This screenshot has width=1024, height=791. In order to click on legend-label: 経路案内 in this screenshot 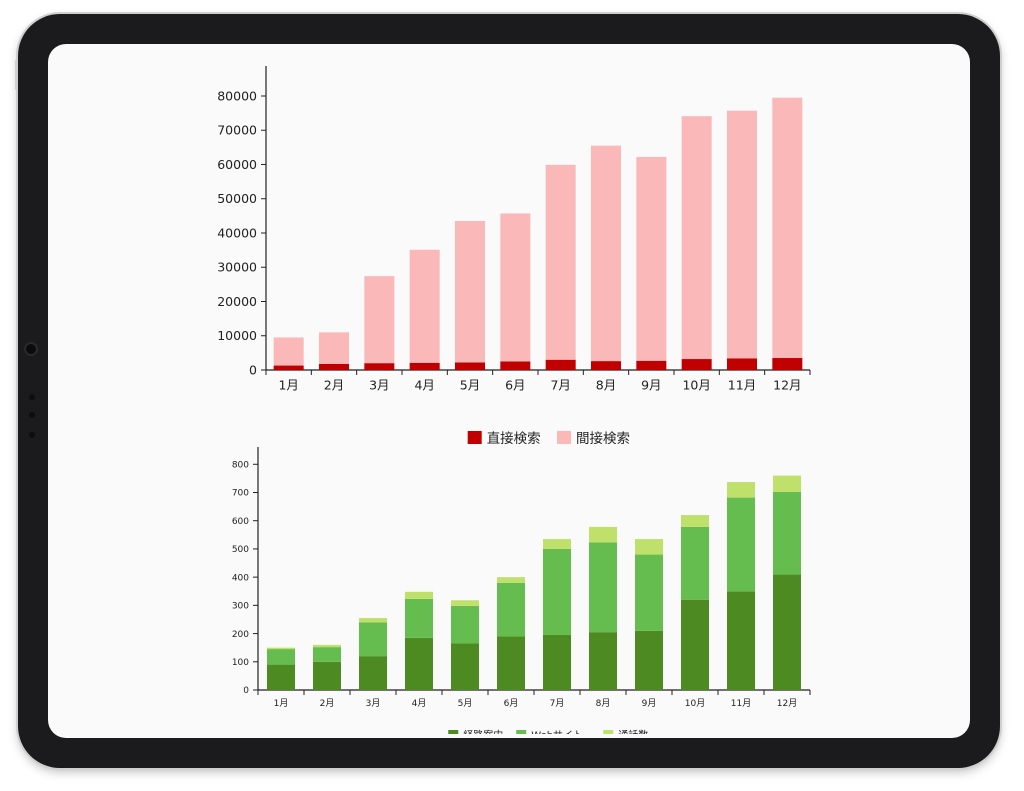, I will do `click(483, 731)`.